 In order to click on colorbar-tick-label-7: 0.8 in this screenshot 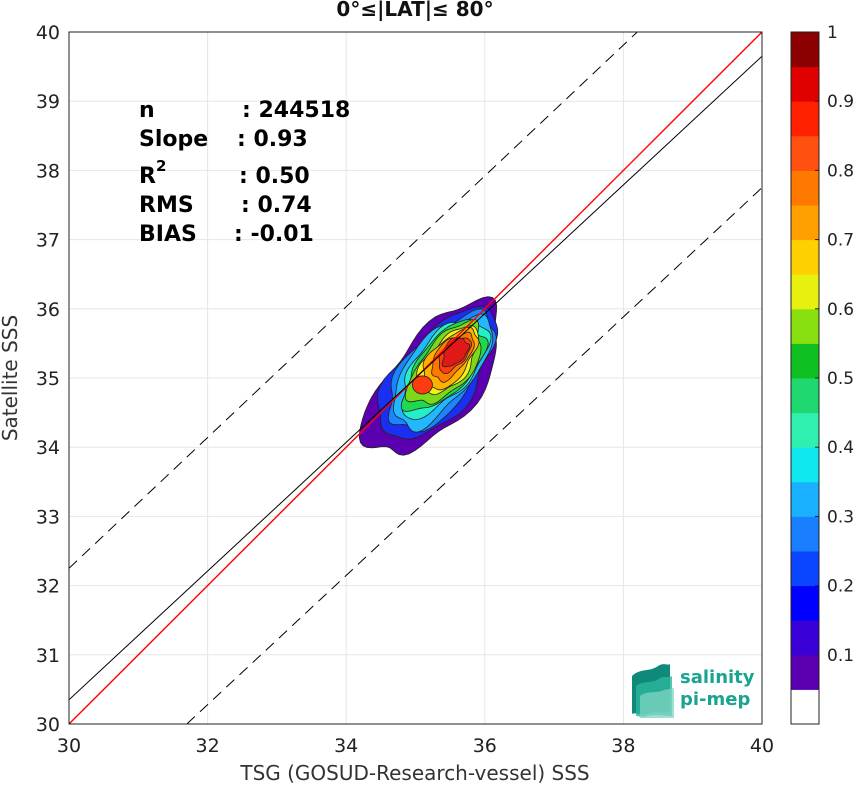, I will do `click(840, 171)`.